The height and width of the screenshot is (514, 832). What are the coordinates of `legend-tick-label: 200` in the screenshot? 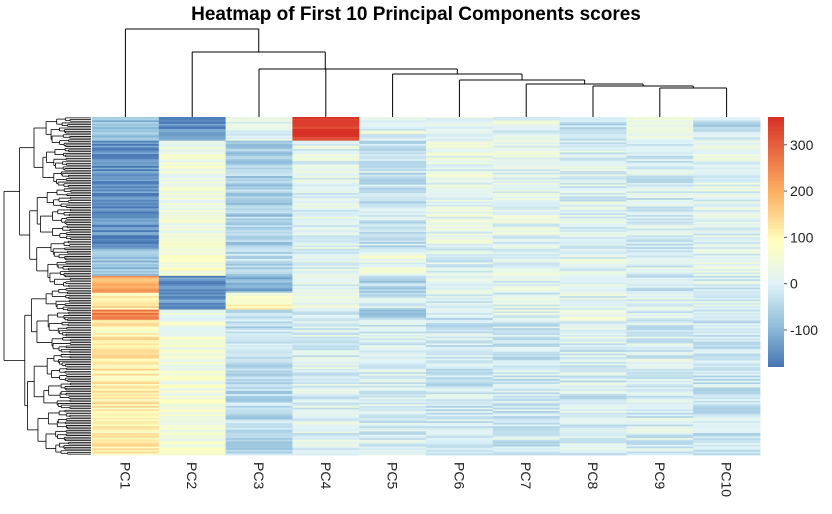 It's located at (802, 191).